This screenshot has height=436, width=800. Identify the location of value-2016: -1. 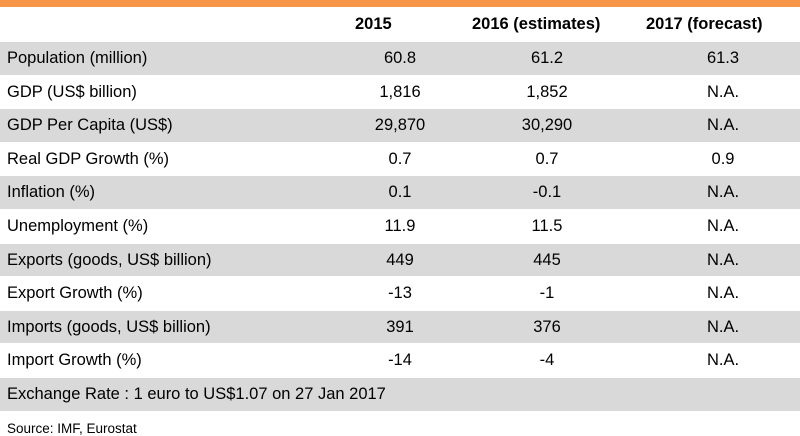
(547, 293).